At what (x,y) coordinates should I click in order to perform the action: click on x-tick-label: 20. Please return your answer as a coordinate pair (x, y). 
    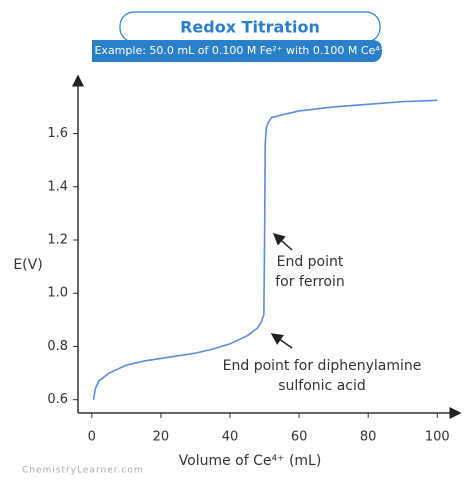
    Looking at the image, I should click on (161, 437).